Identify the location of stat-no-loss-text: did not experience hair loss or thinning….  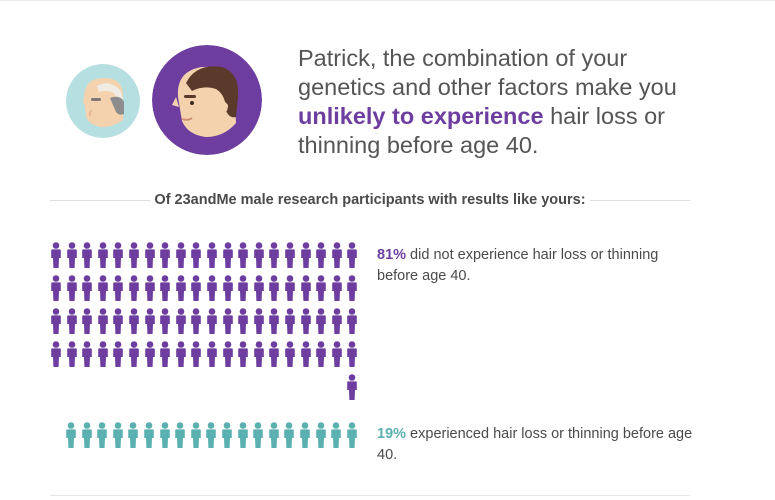
(518, 265).